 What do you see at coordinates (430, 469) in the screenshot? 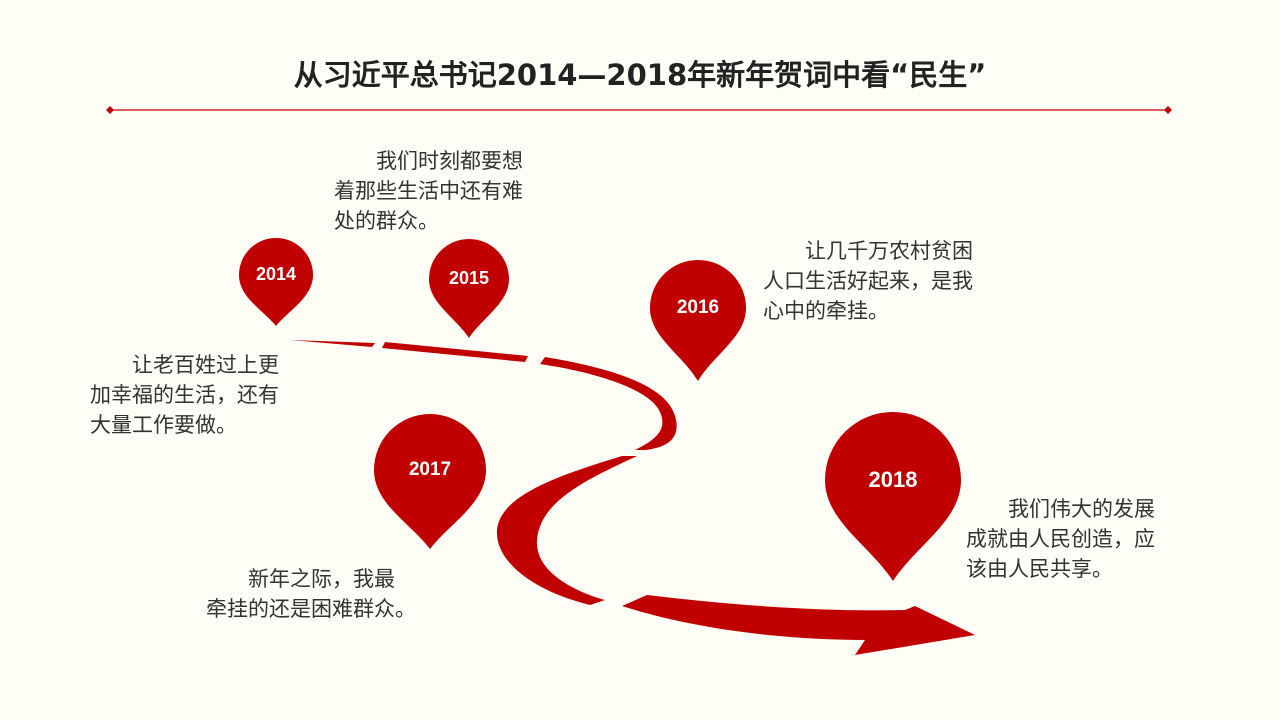
I see `year-label: 2017` at bounding box center [430, 469].